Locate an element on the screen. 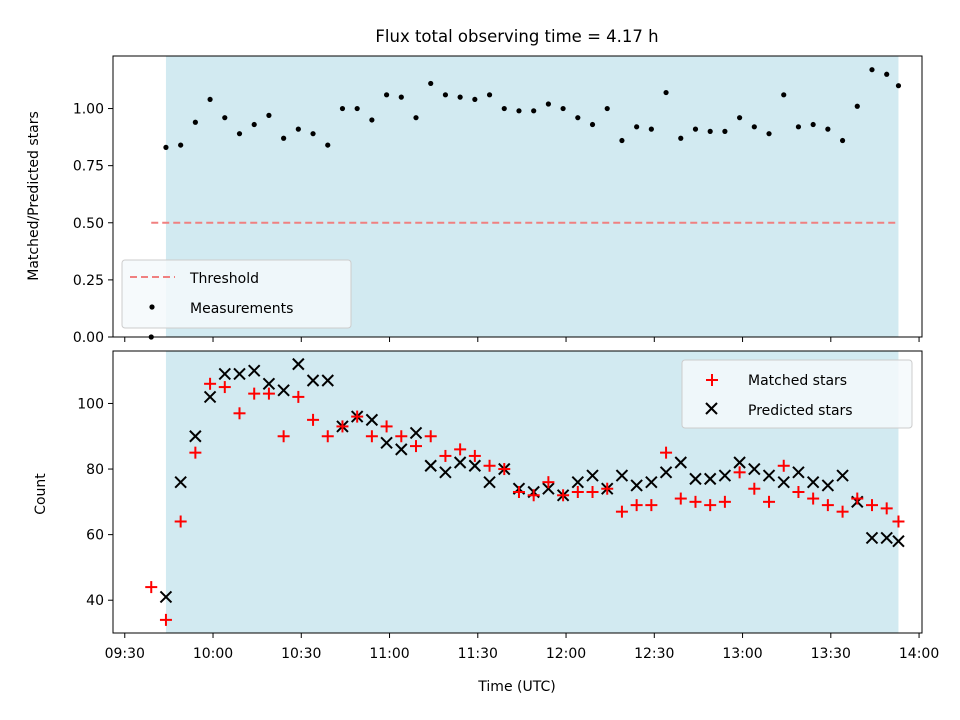  bottom-x-tick-label: 11:00 is located at coordinates (389, 654).